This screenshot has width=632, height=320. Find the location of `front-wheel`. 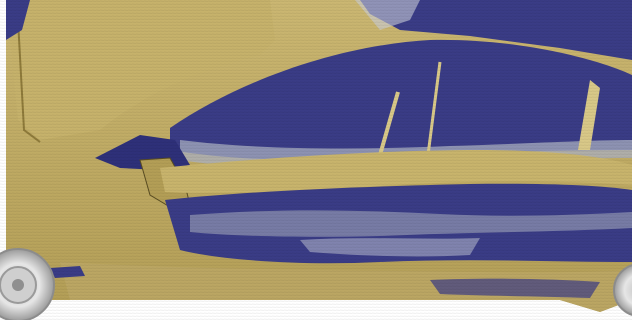

front-wheel is located at coordinates (27, 284).